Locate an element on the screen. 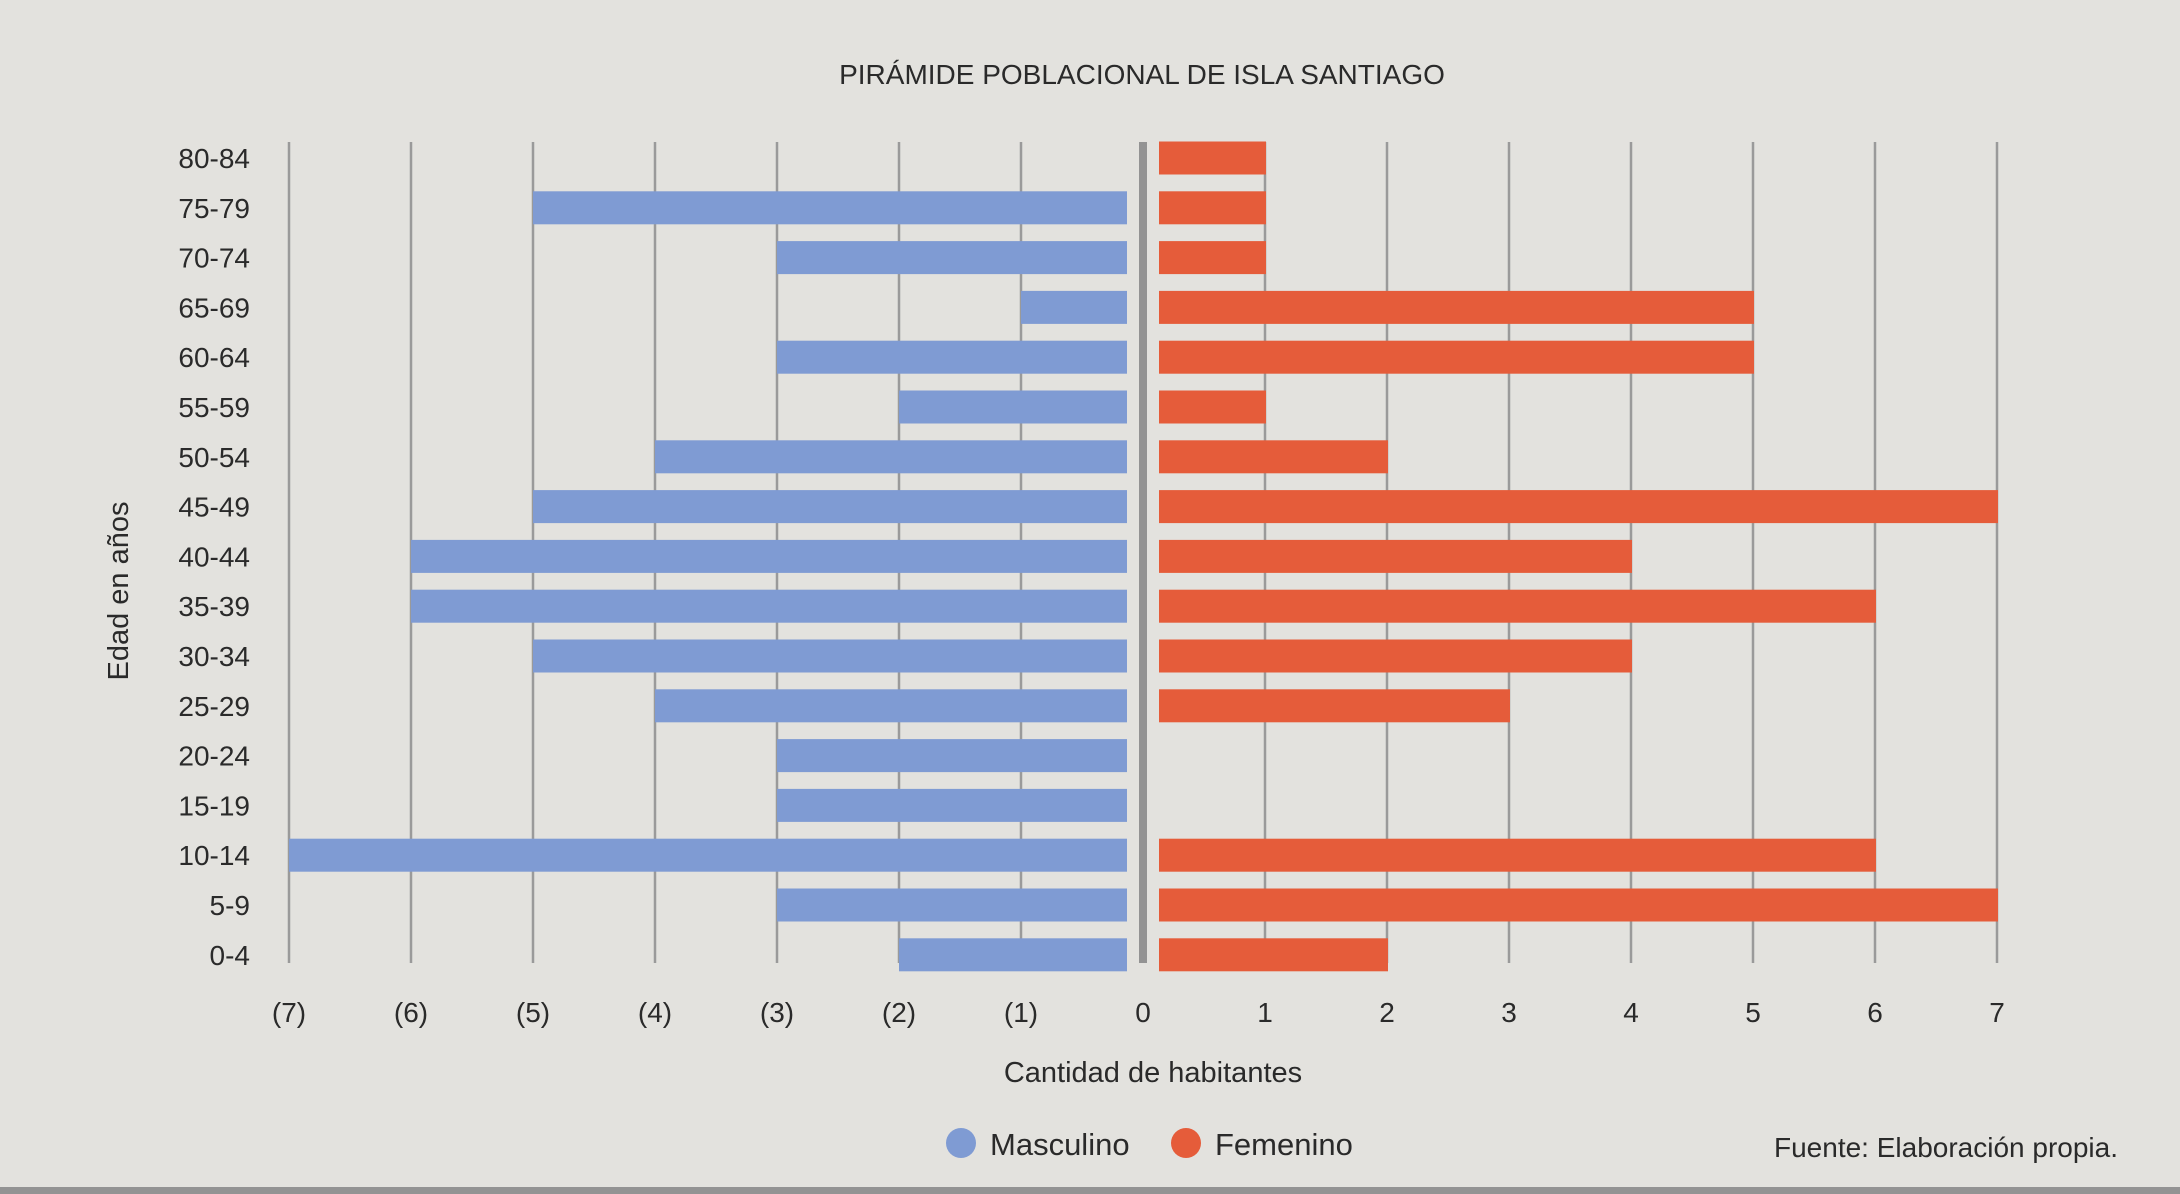  y-tick-label: 55-59 is located at coordinates (214, 407).